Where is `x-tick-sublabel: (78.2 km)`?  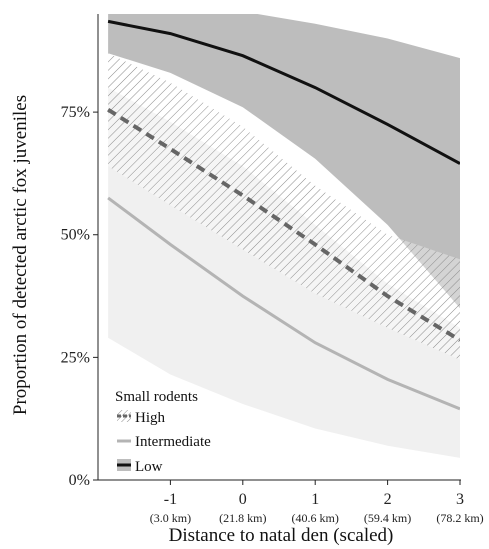 x-tick-sublabel: (78.2 km) is located at coordinates (459, 518).